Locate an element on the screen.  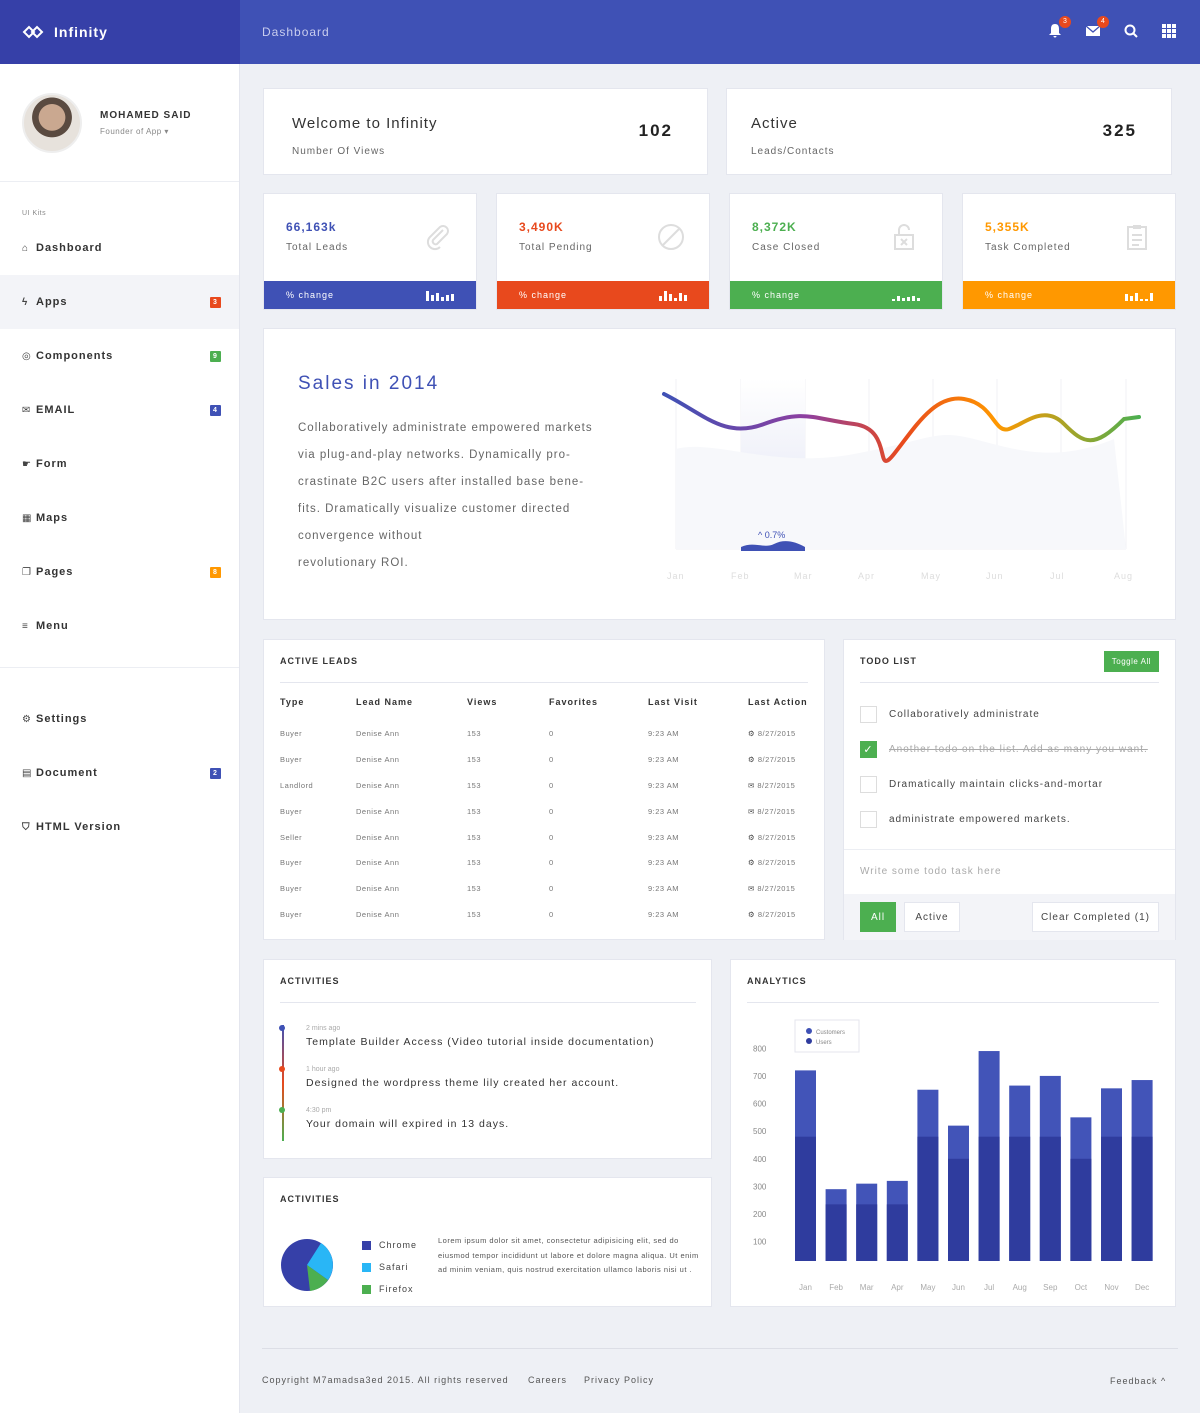
todo-item: administrate empowered markets. is located at coordinates (1009, 819).